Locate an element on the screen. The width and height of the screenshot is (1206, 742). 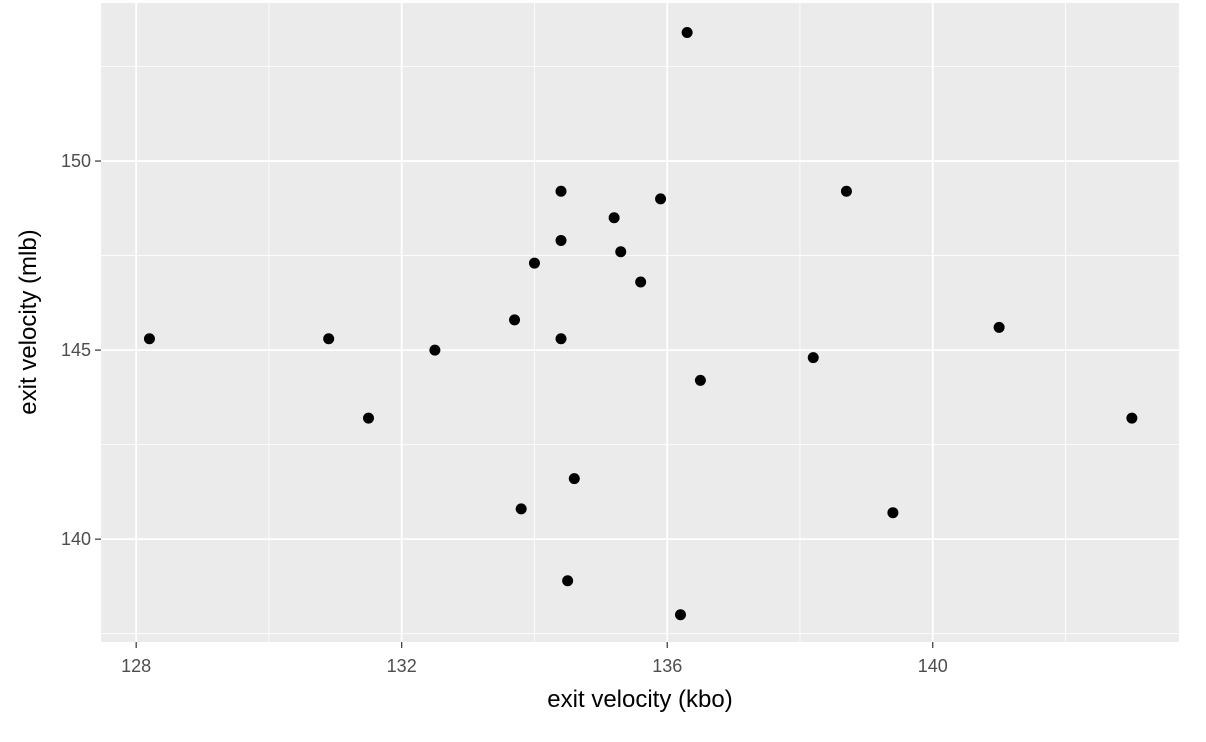
x-tick-label: 140 is located at coordinates (933, 666).